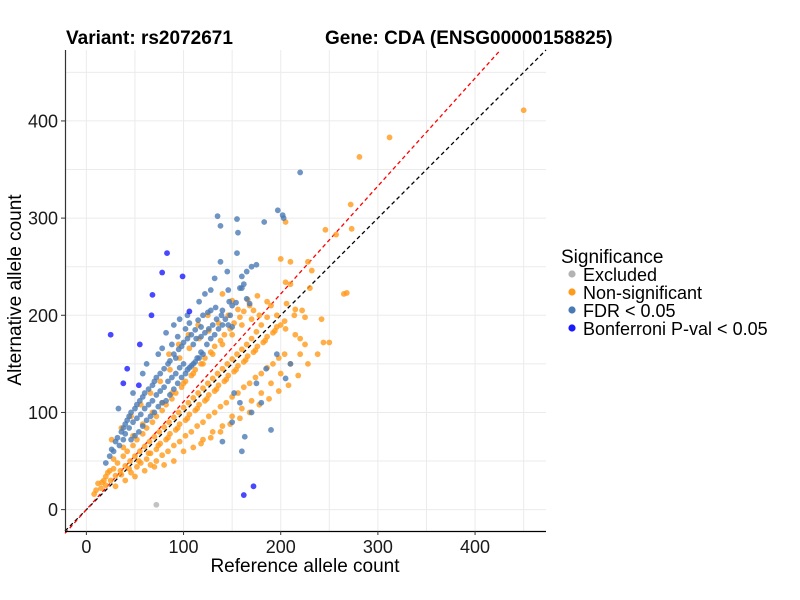  Describe the element at coordinates (46, 315) in the screenshot. I see `y-axis-ticks: 0 100 200 300 400` at that location.